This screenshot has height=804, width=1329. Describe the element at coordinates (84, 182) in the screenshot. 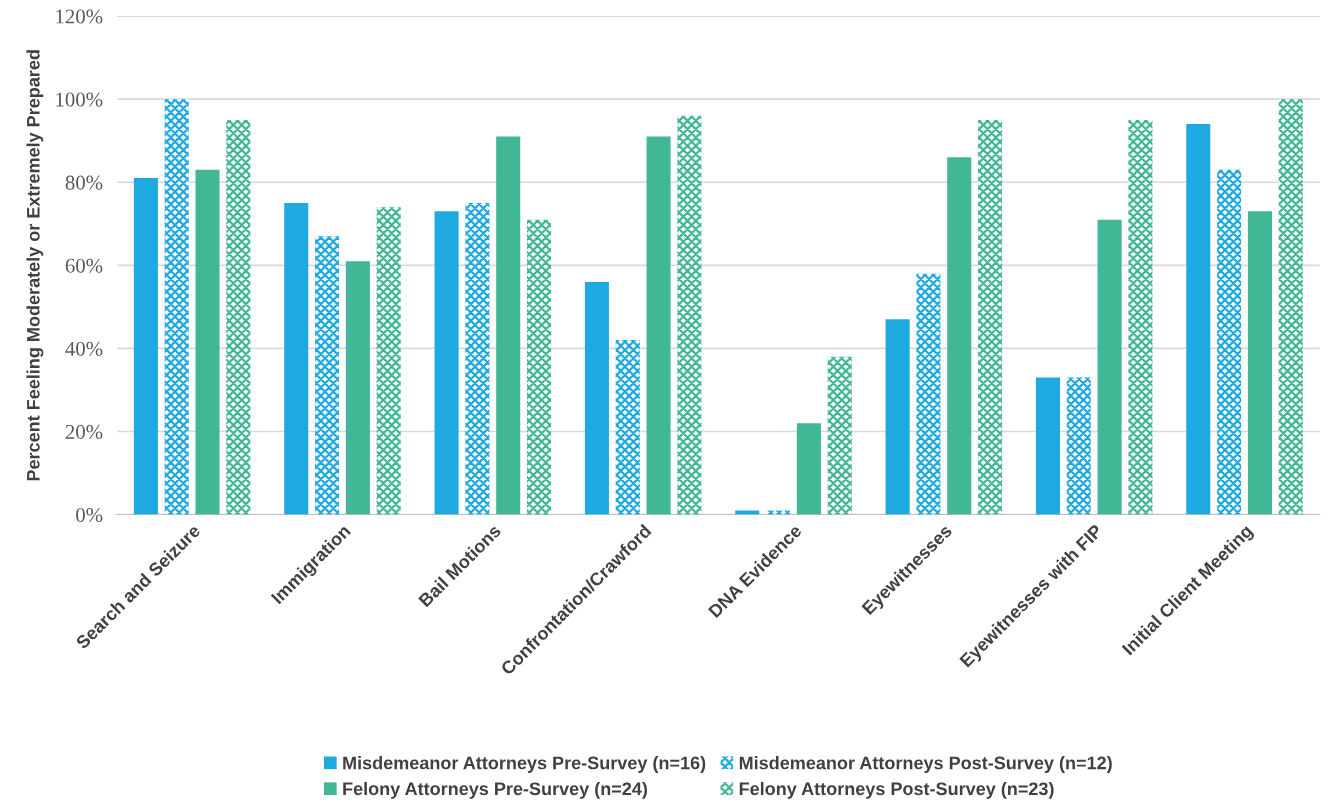

I see `y-tick-label: 80%` at that location.